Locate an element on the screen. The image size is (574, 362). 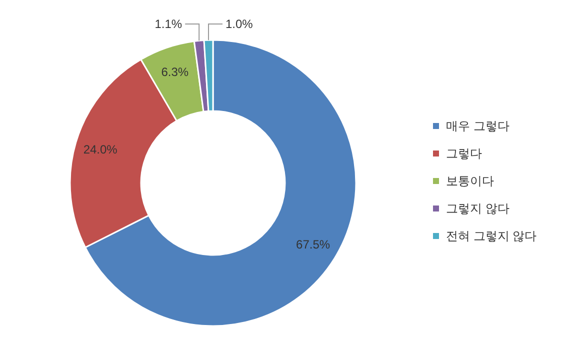
data-label: 67.5% is located at coordinates (313, 245).